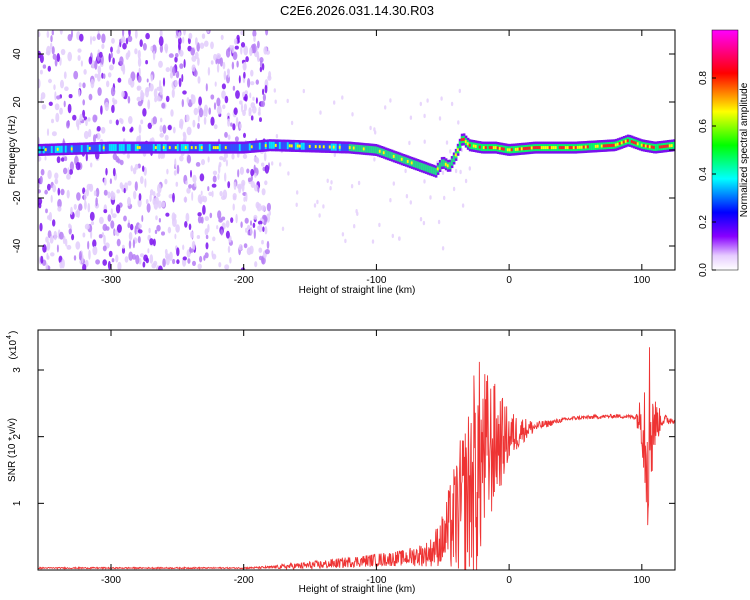 The height and width of the screenshot is (600, 750). What do you see at coordinates (9, 337) in the screenshot?
I see `snr-scale-exponent: 4` at bounding box center [9, 337].